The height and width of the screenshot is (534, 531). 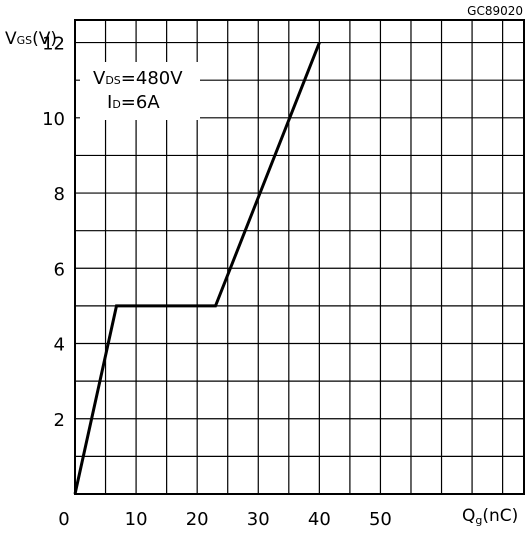 I want to click on y-tick-label: 12, so click(x=53, y=44).